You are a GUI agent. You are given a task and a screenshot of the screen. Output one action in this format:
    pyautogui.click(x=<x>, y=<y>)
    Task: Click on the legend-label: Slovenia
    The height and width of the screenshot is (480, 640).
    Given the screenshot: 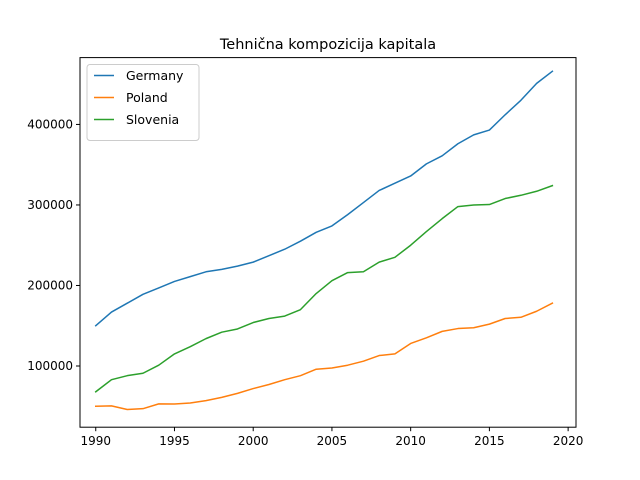 What is the action you would take?
    pyautogui.click(x=152, y=119)
    